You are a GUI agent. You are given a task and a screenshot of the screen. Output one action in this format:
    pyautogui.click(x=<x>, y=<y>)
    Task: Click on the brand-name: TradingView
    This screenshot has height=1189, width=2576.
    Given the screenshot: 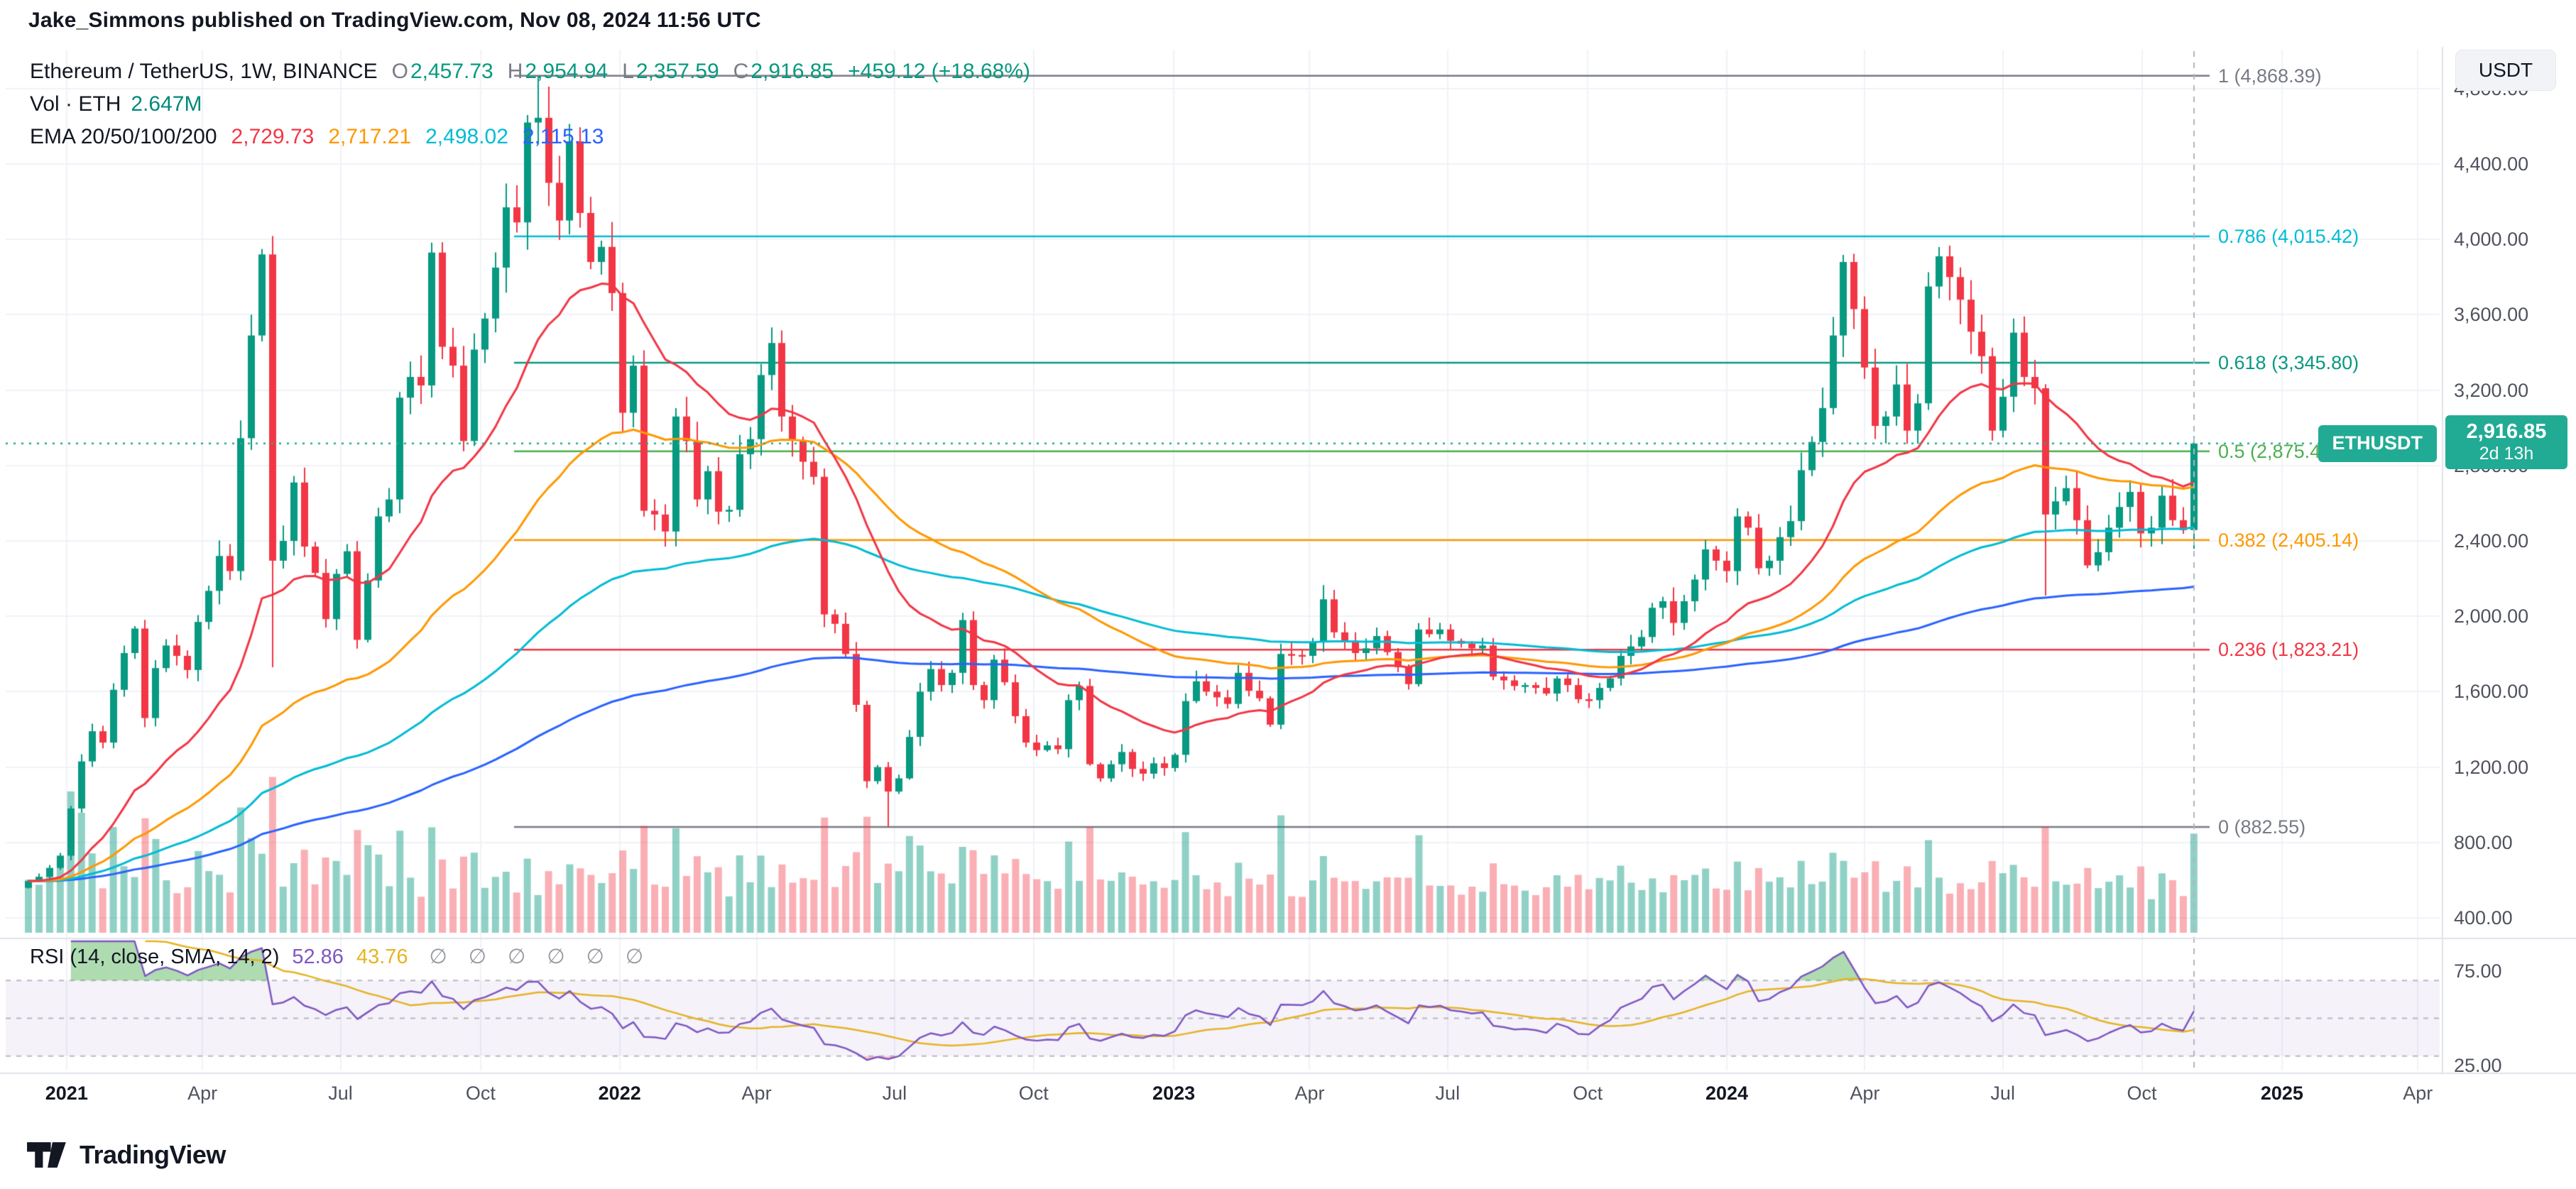 What is the action you would take?
    pyautogui.click(x=153, y=1154)
    